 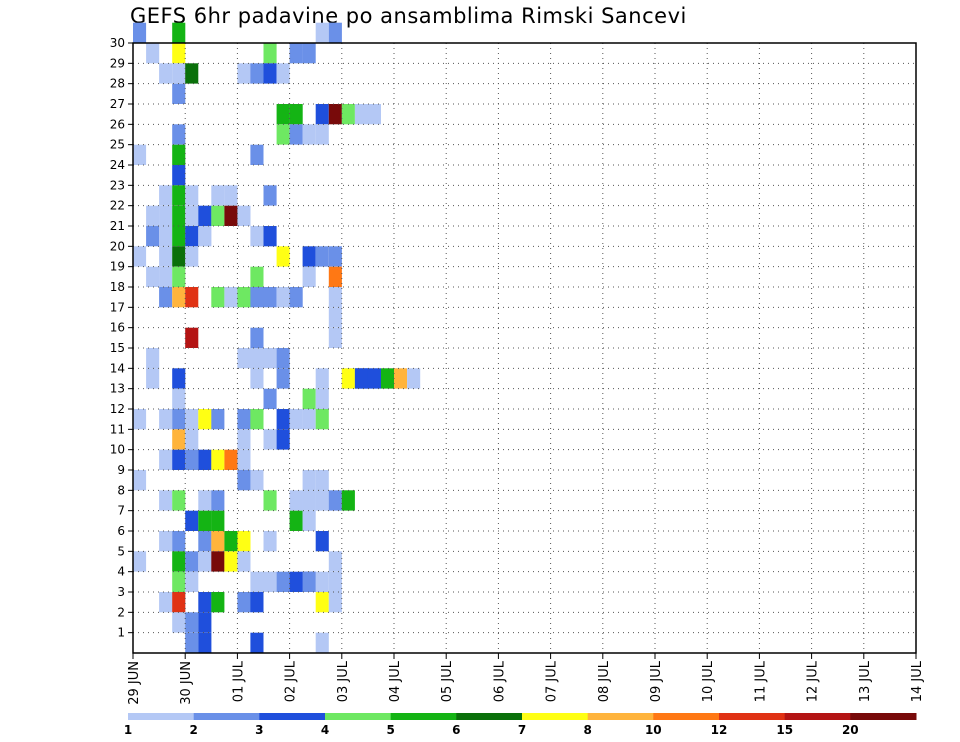 What do you see at coordinates (117, 43) in the screenshot?
I see `y-tick-label: 30` at bounding box center [117, 43].